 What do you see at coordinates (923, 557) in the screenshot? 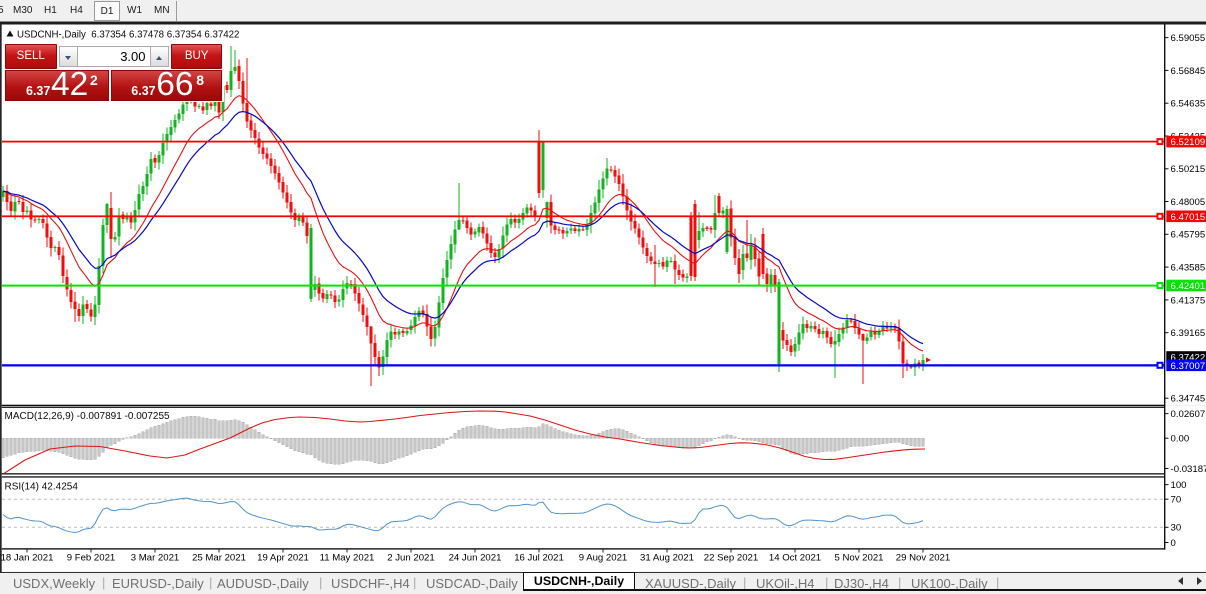
I see `svg-text: 29 Nov 2021` at bounding box center [923, 557].